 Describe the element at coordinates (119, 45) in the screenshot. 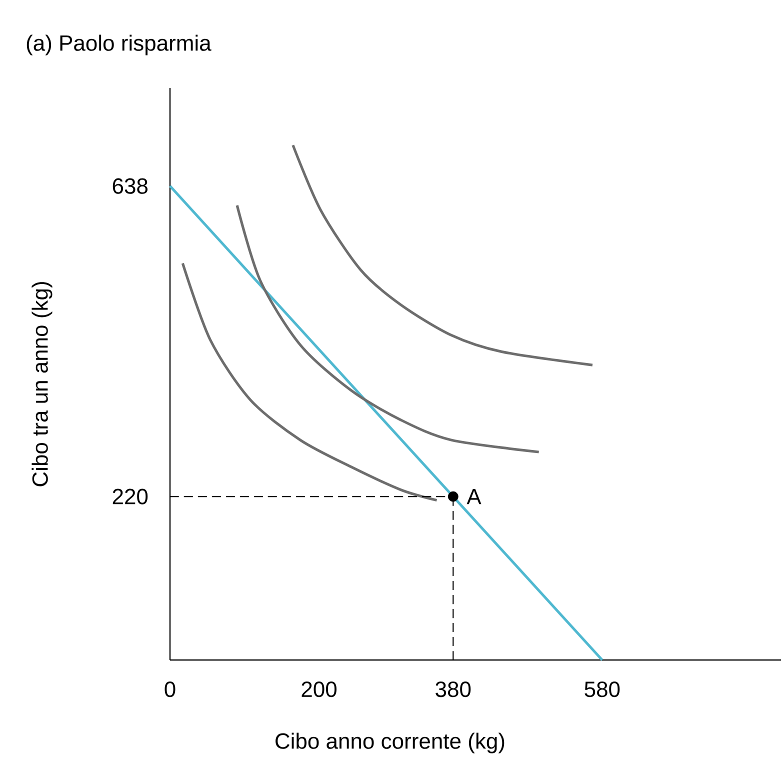

I see `chart-title: (a) Paolo risparmia` at that location.